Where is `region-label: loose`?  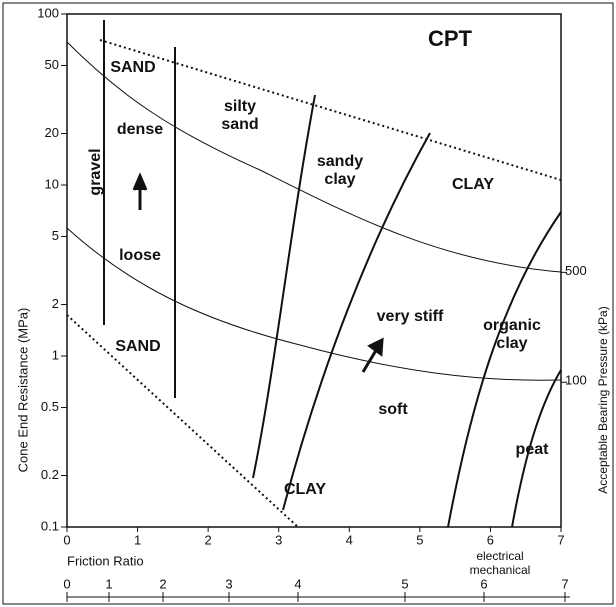 region-label: loose is located at coordinates (140, 255).